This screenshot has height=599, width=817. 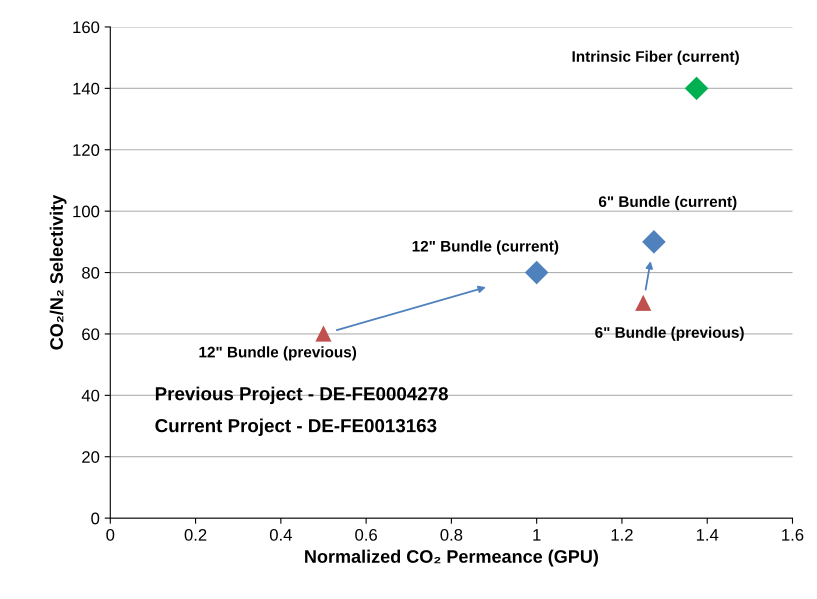 What do you see at coordinates (622, 534) in the screenshot?
I see `x-tick-label: 1.2` at bounding box center [622, 534].